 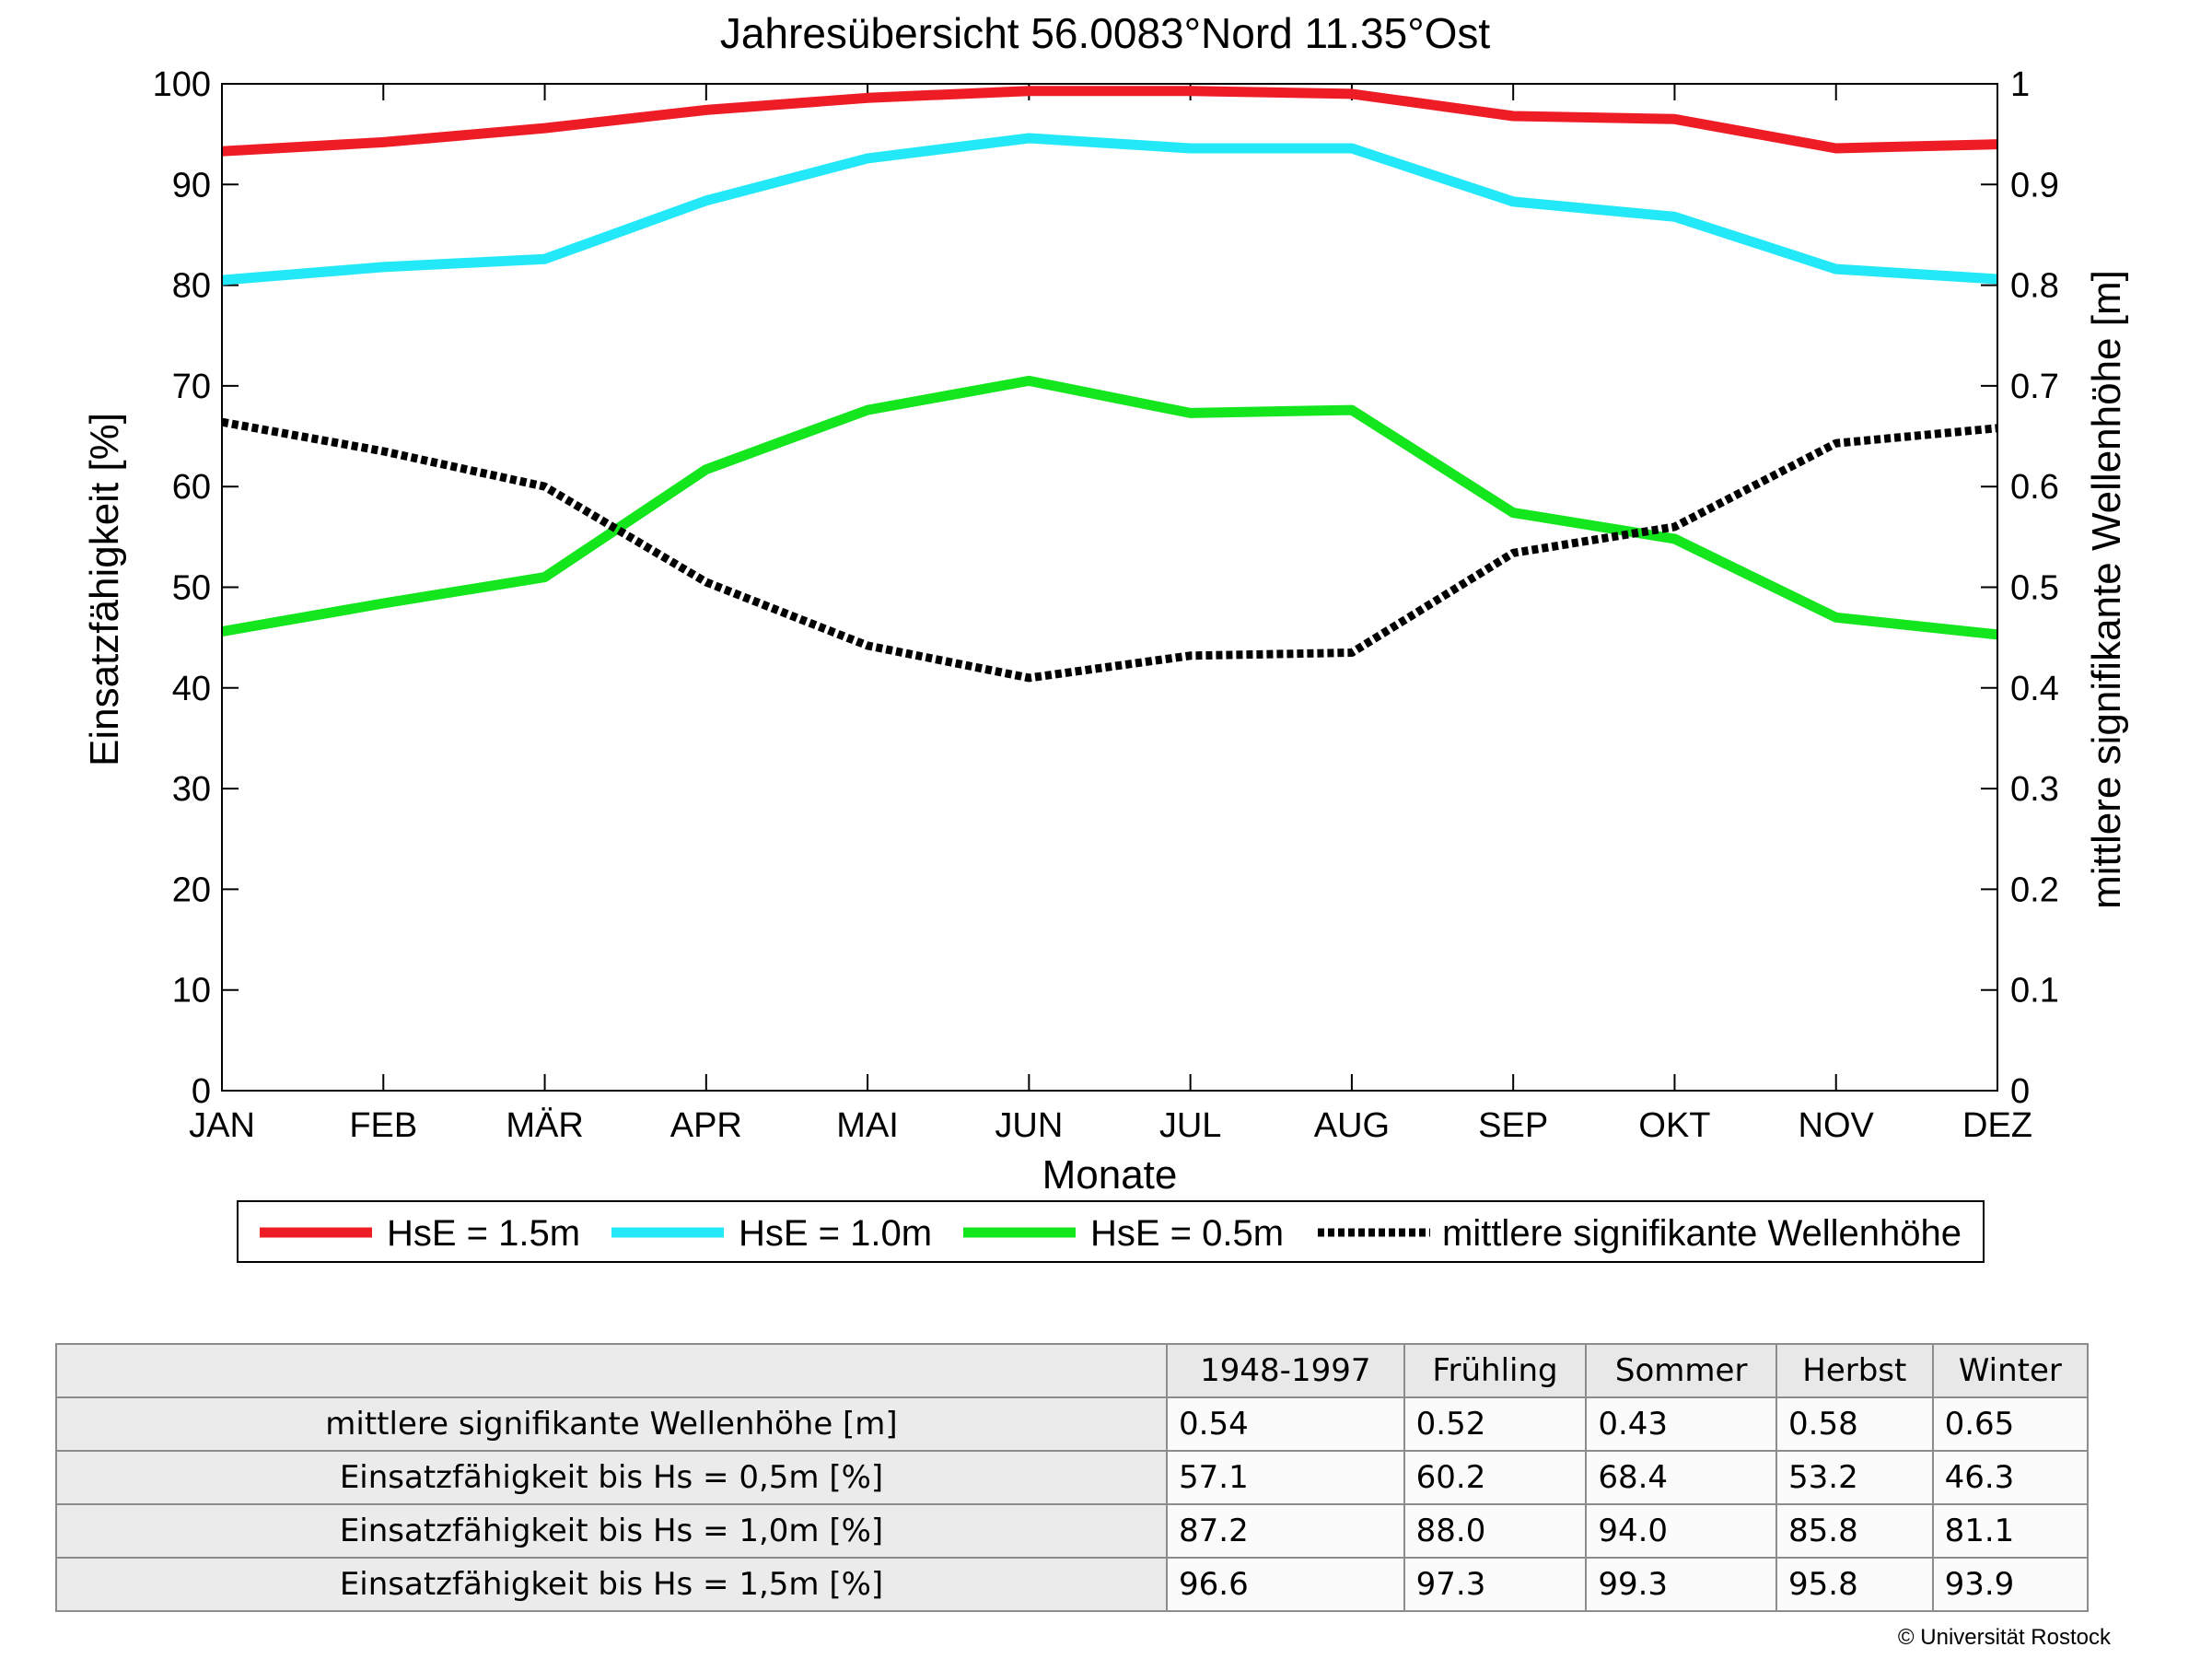 I want to click on x-tick-label: JAN, so click(x=222, y=1125).